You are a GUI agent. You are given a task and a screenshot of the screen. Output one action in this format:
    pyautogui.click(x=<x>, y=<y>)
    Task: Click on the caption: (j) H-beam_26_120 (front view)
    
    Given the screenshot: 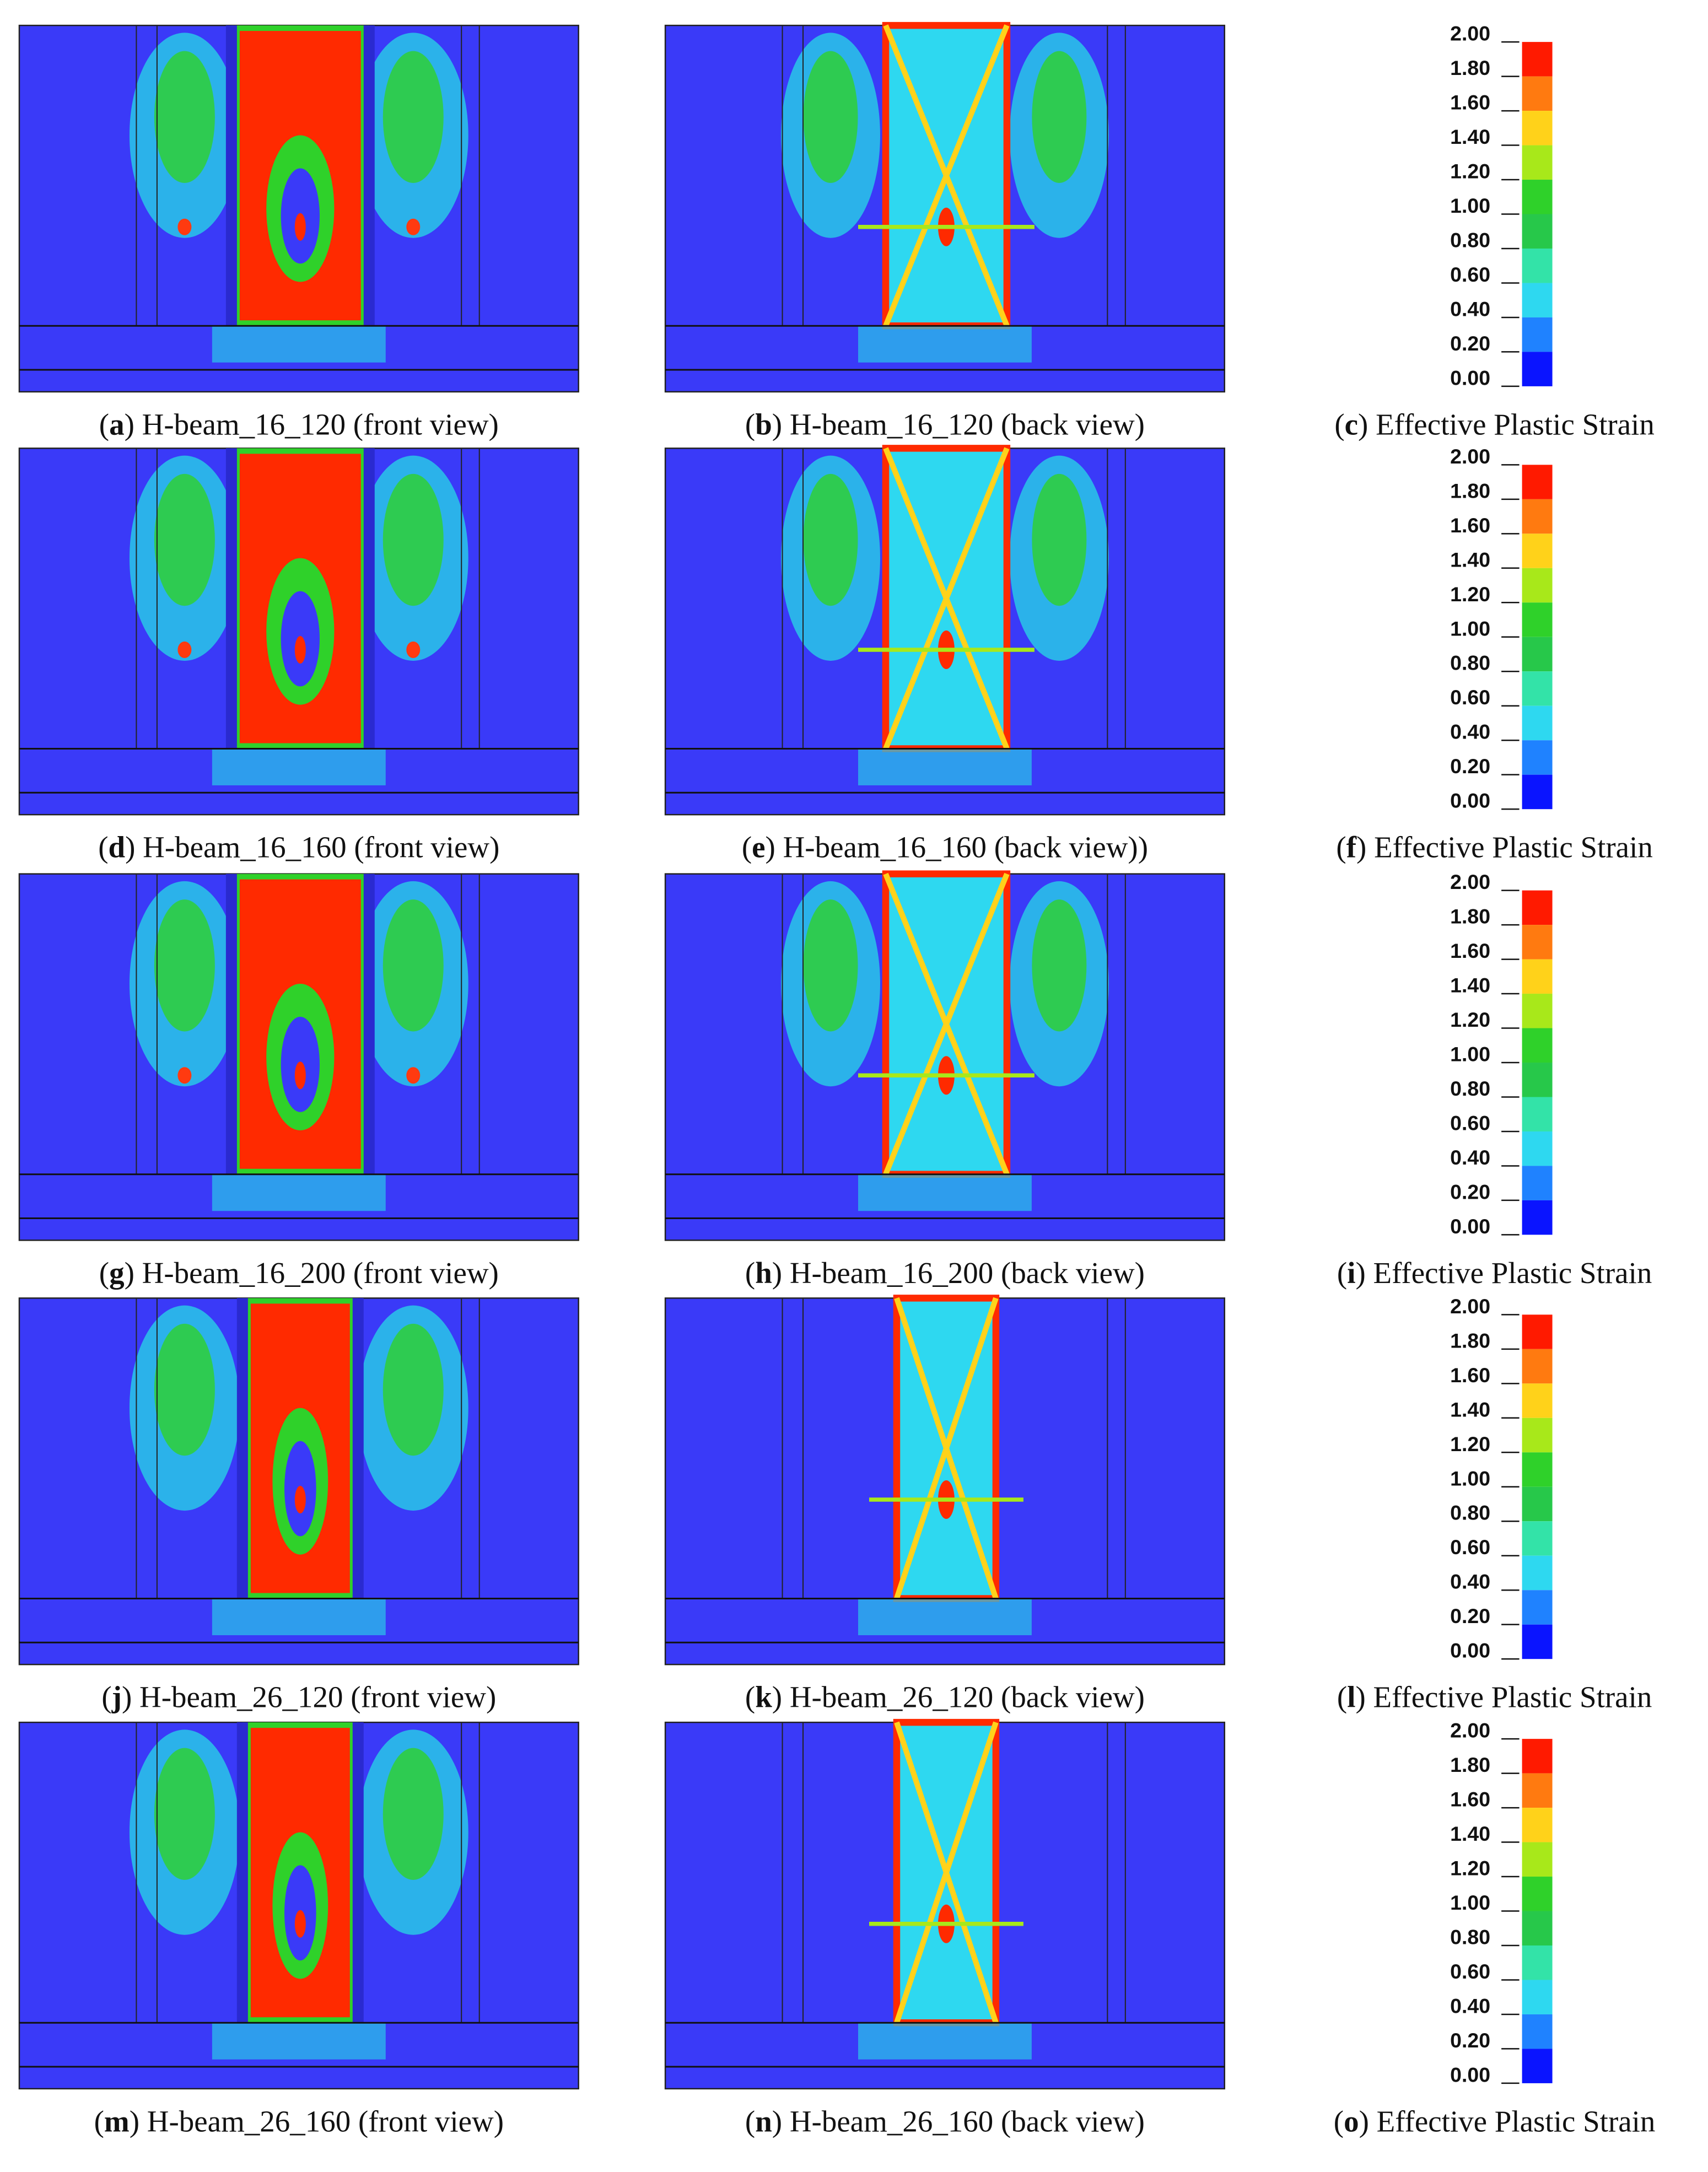 What is the action you would take?
    pyautogui.click(x=298, y=1697)
    